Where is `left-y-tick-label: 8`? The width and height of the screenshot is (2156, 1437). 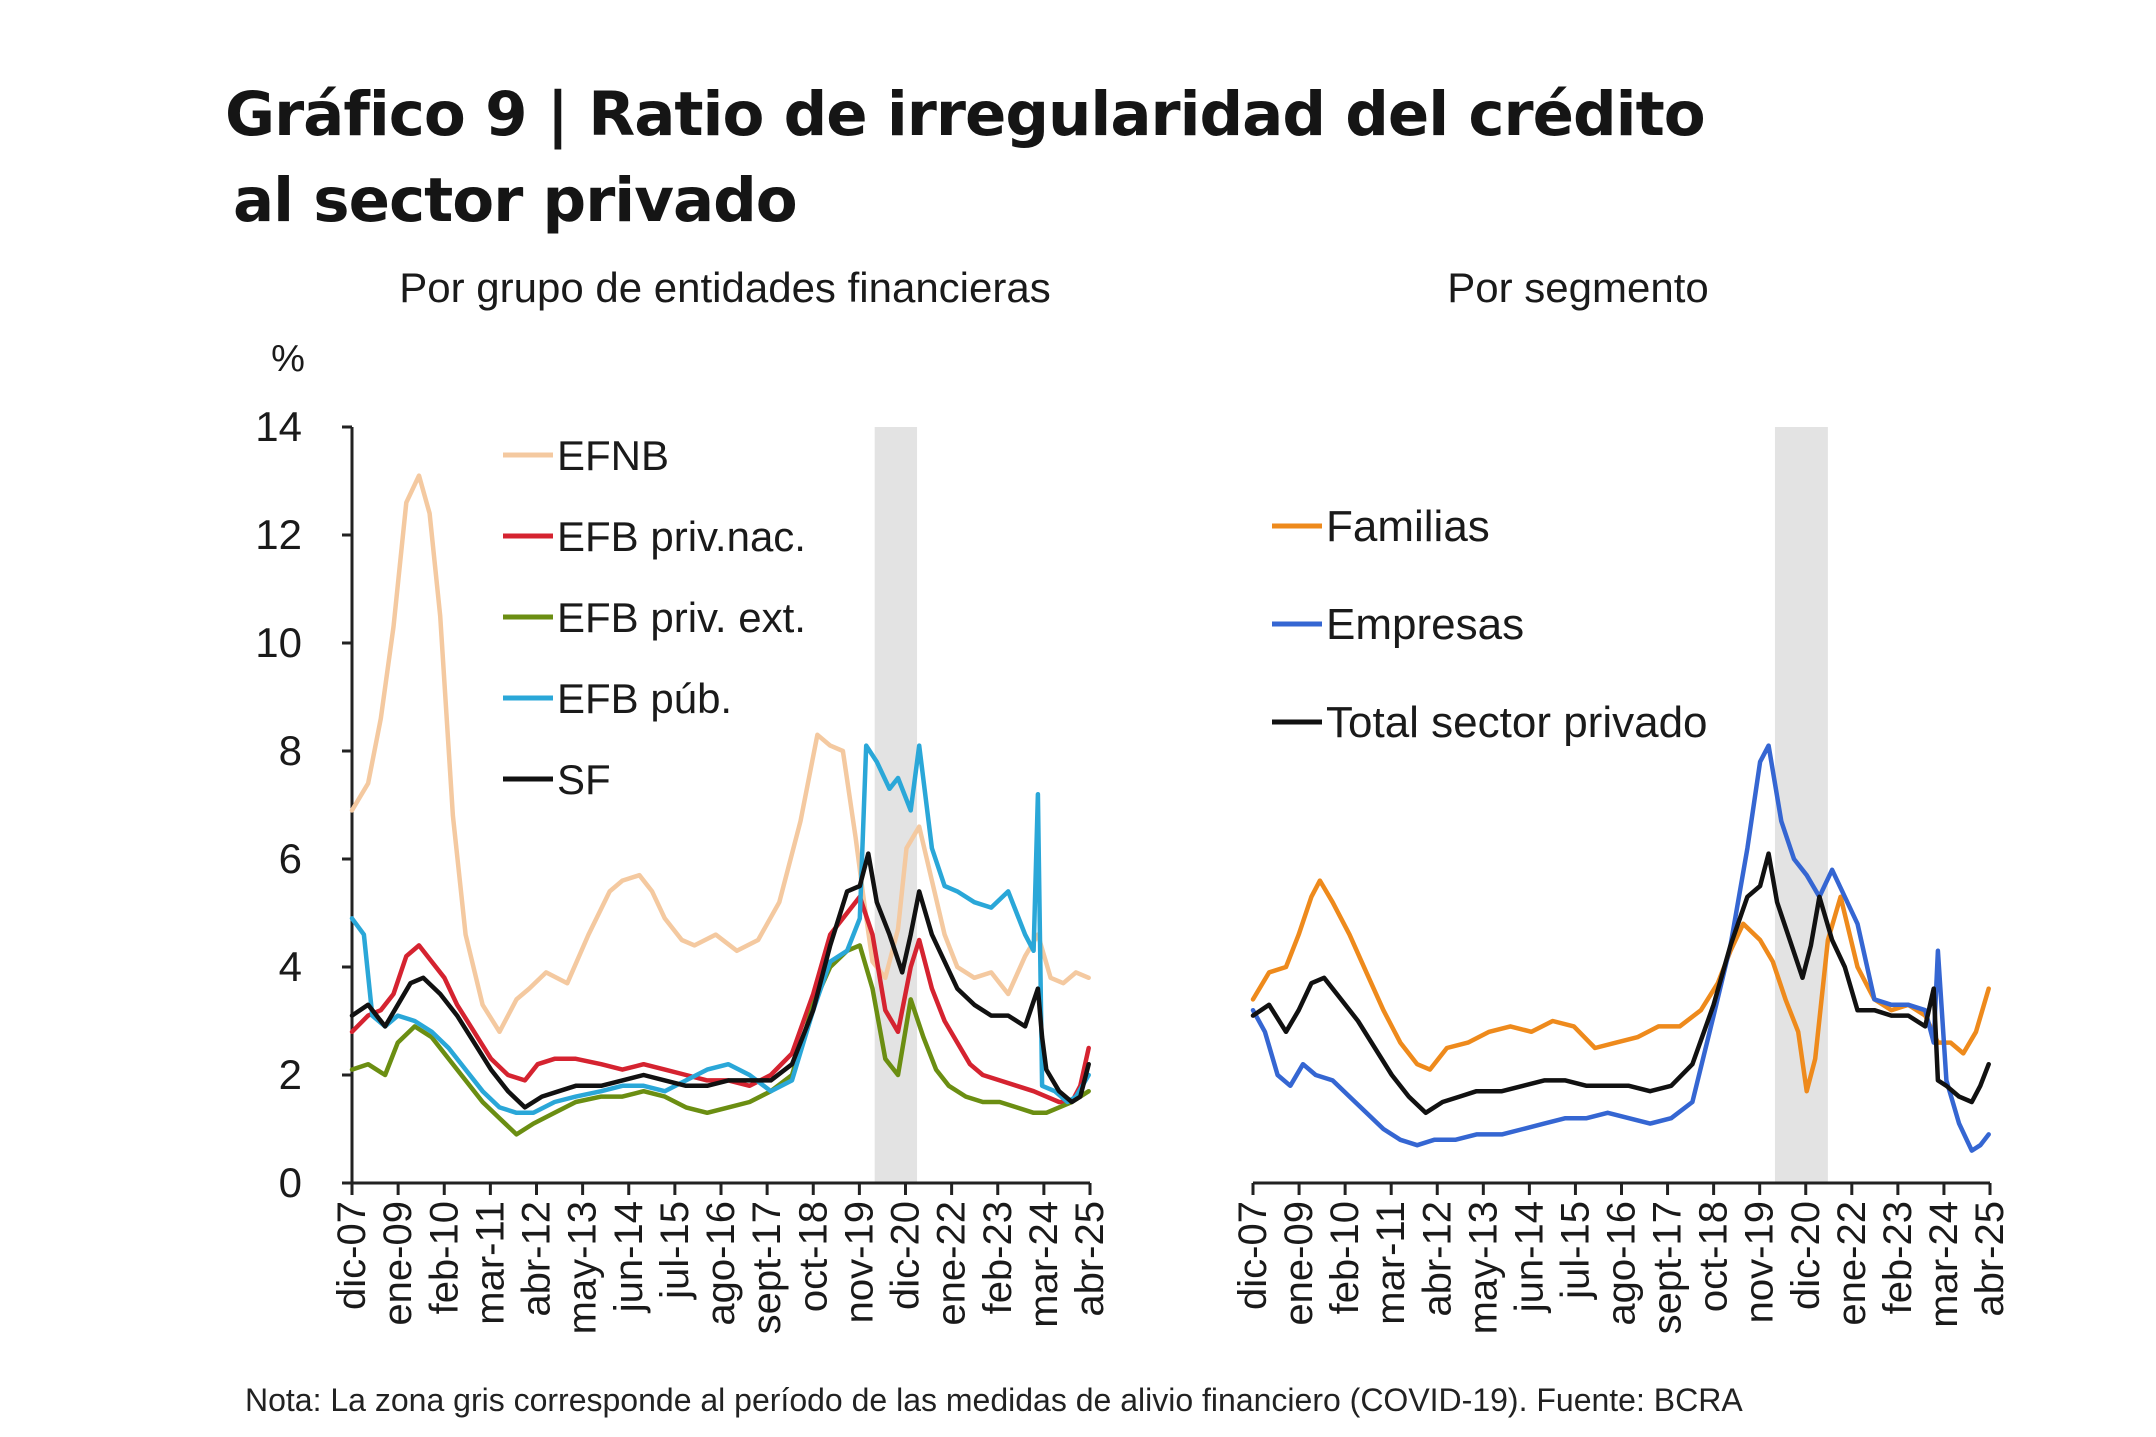 left-y-tick-label: 8 is located at coordinates (290, 750).